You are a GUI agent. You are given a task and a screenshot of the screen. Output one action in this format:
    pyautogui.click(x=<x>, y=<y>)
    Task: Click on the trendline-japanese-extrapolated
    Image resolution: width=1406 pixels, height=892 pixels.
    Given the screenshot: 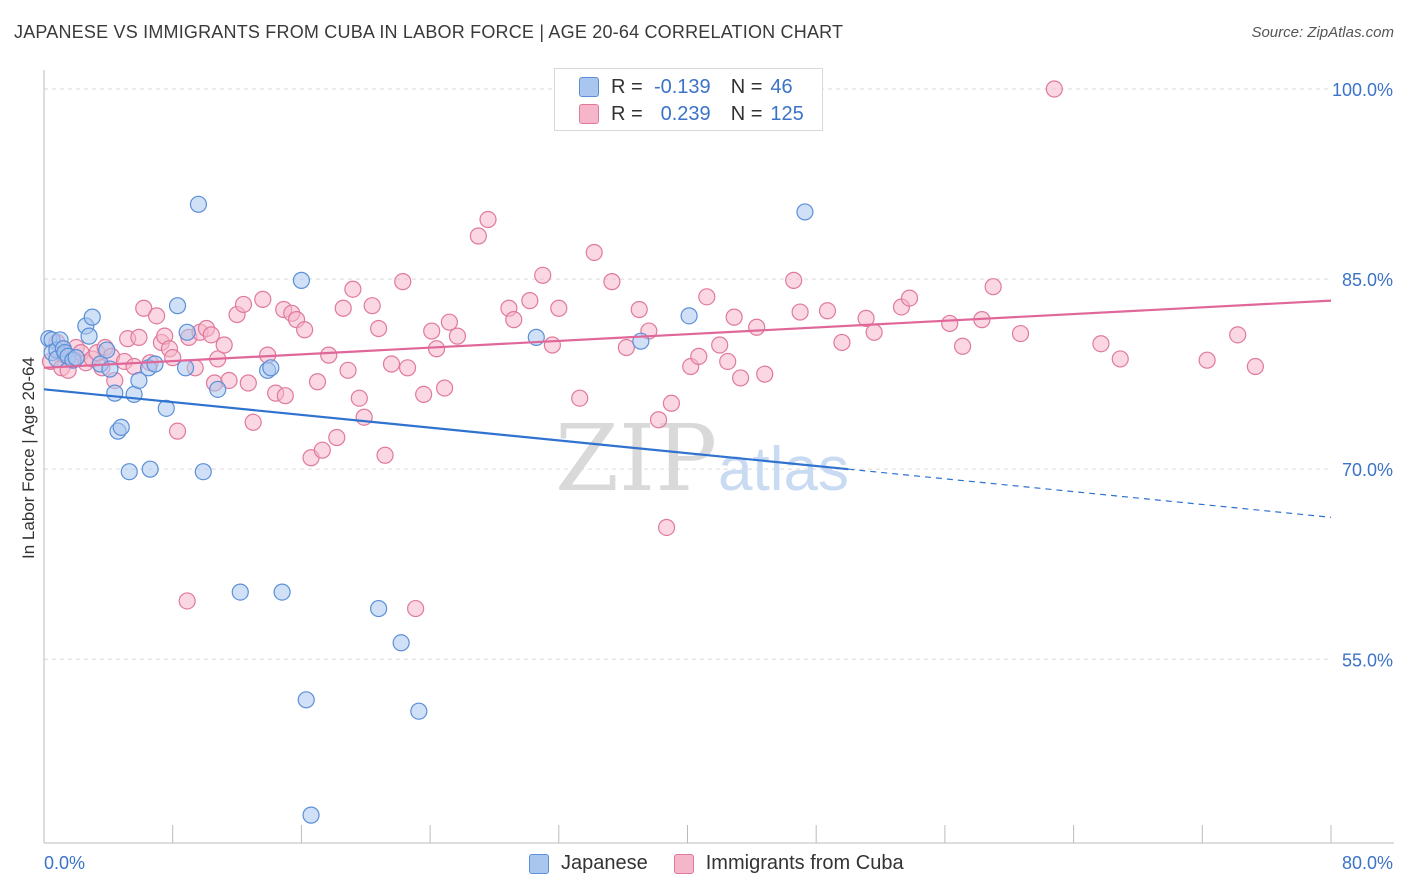 What is the action you would take?
    pyautogui.click(x=1090, y=493)
    